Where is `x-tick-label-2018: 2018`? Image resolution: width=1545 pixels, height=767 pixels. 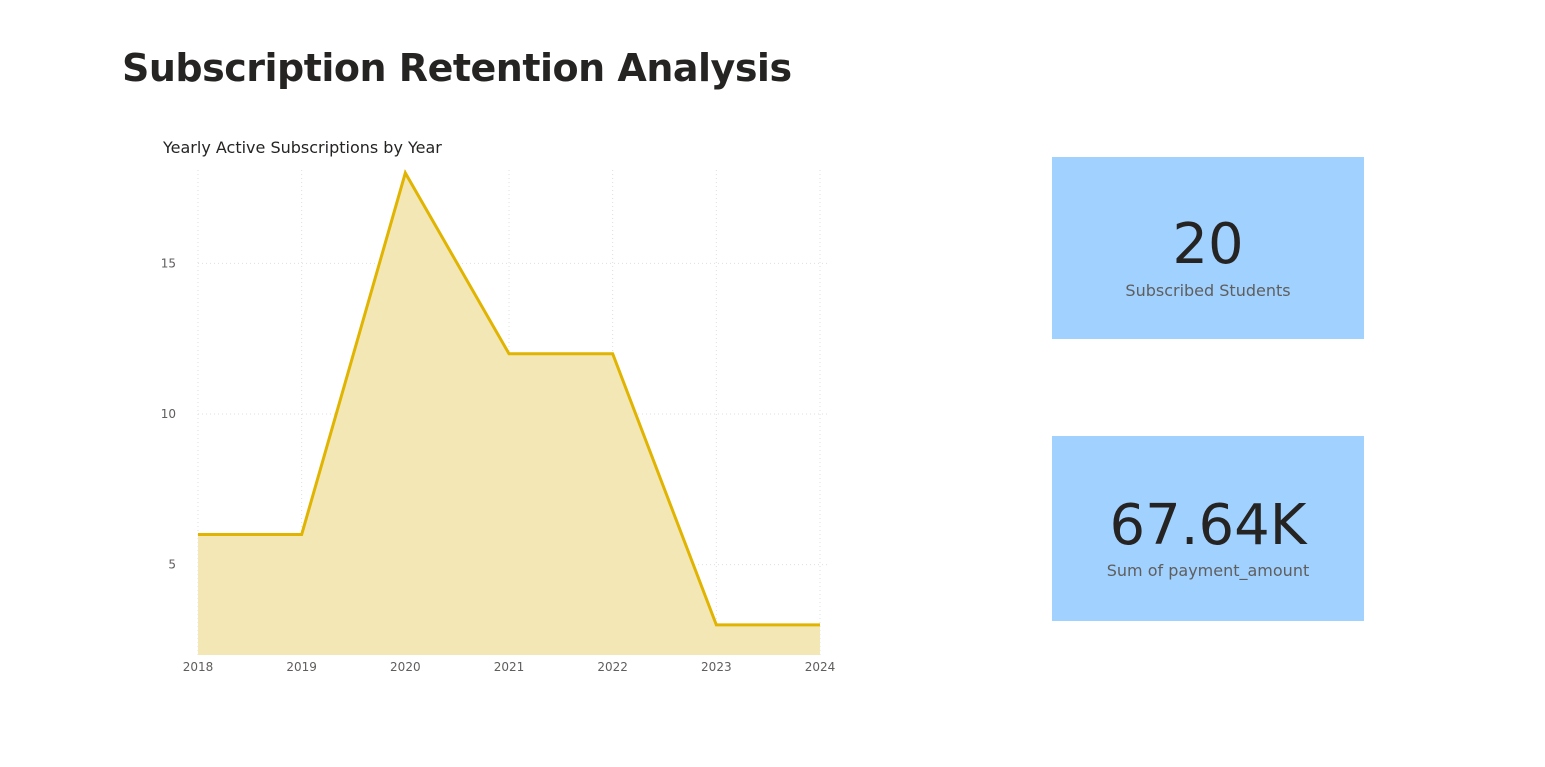
x-tick-label-2018: 2018 is located at coordinates (198, 667).